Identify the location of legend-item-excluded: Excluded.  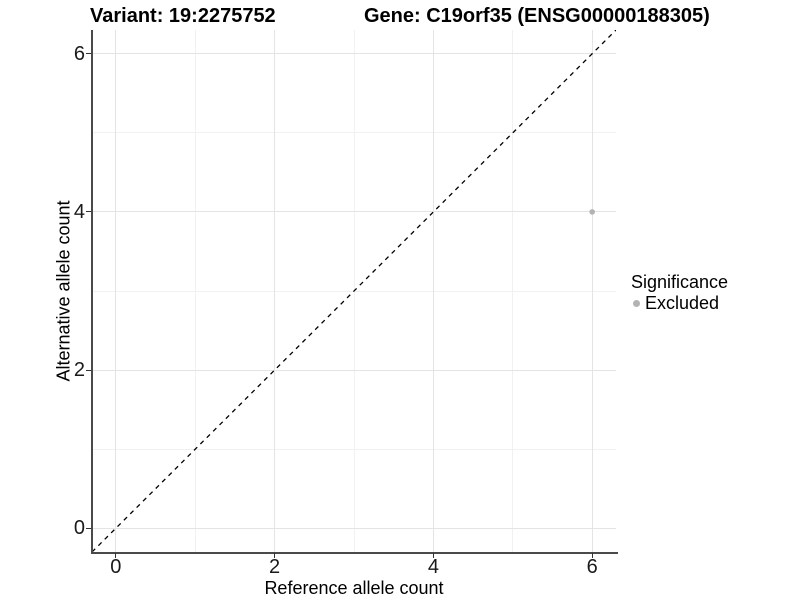
(680, 303).